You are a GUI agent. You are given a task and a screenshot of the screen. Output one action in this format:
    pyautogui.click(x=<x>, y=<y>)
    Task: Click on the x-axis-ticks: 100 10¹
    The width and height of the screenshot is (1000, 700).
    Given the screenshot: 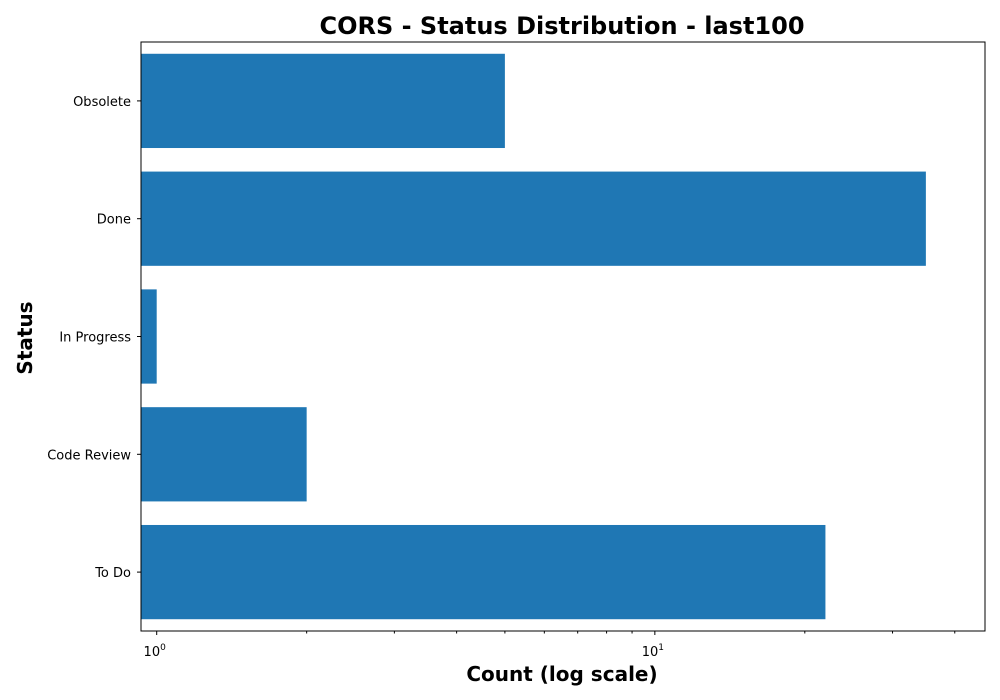 What is the action you would take?
    pyautogui.click(x=550, y=645)
    